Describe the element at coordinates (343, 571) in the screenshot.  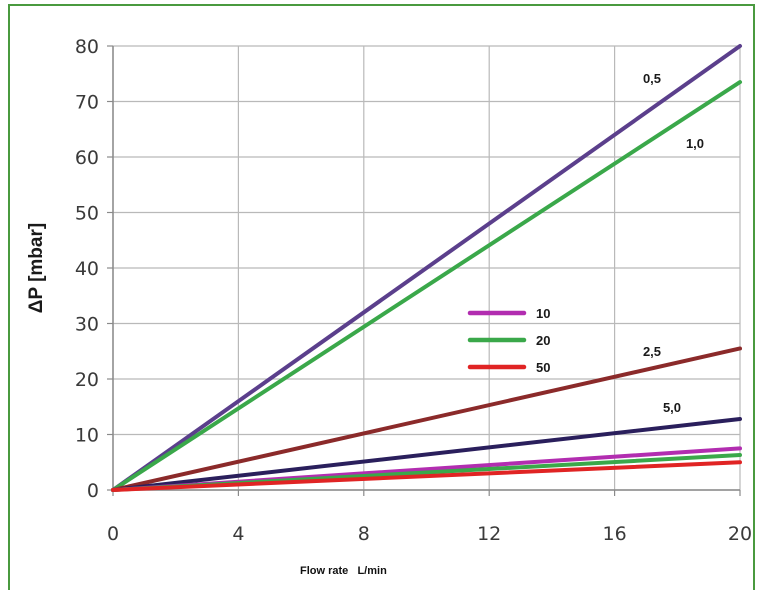
I see `x-axis-label: Flow rate L/min` at that location.